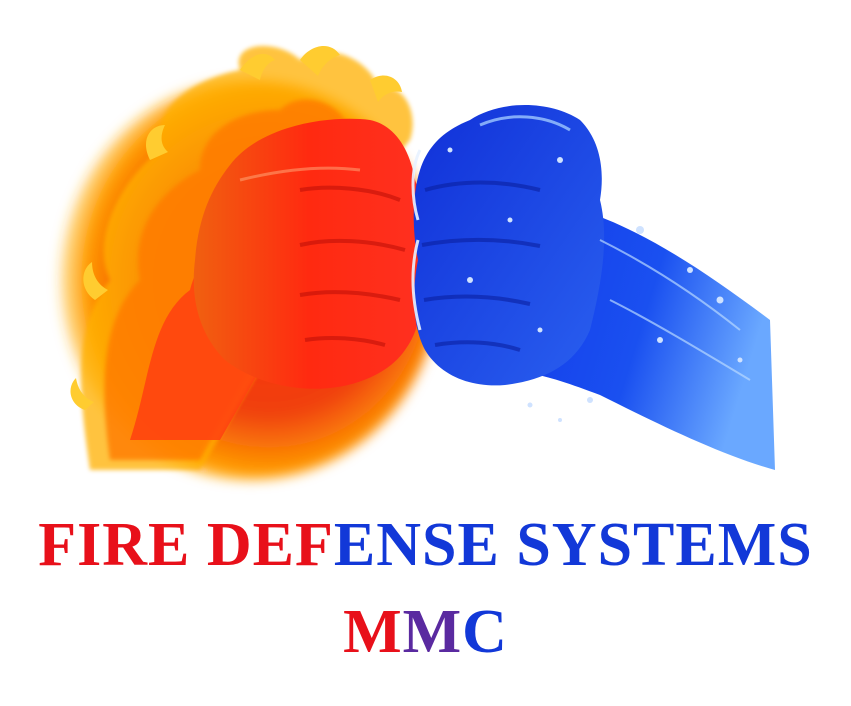  I want to click on company-name-line2: MMC, so click(425, 632).